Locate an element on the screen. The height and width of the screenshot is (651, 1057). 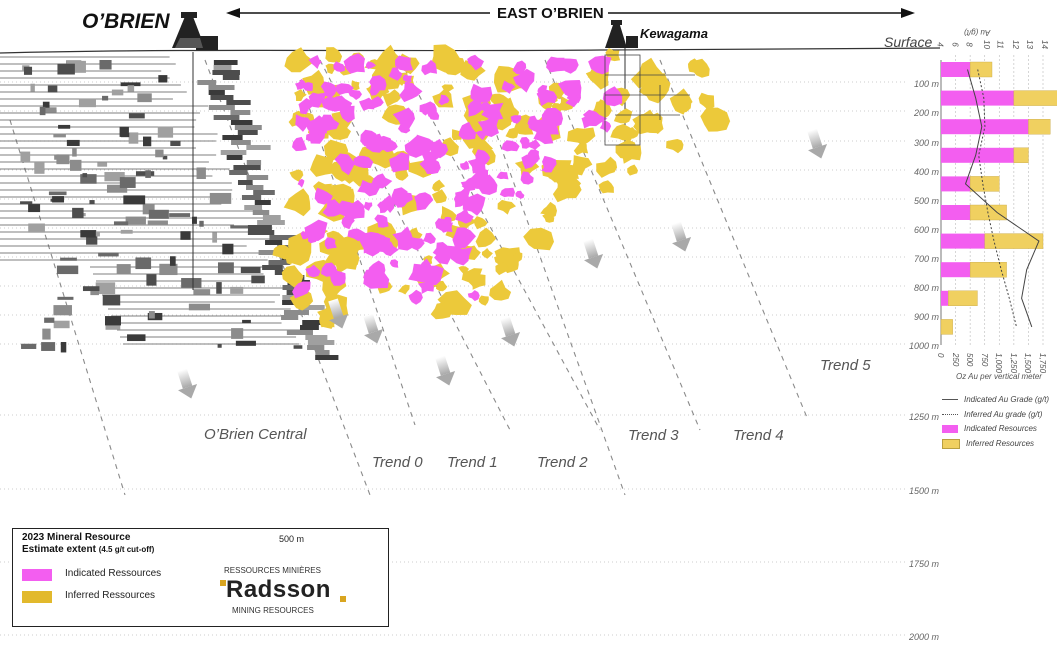
trend-label-4: Trend 4 is located at coordinates (758, 435).